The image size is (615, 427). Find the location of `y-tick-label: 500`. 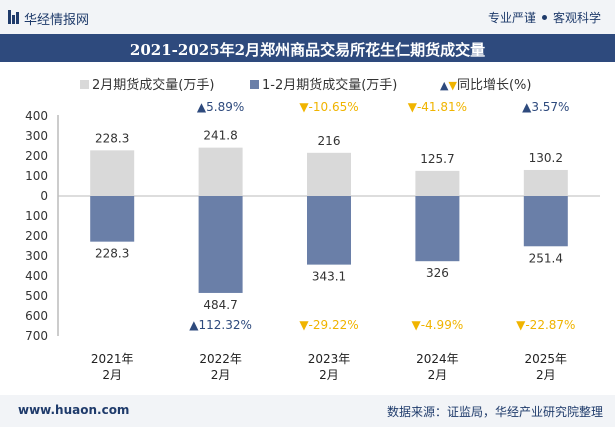

y-tick-label: 500 is located at coordinates (36, 296).